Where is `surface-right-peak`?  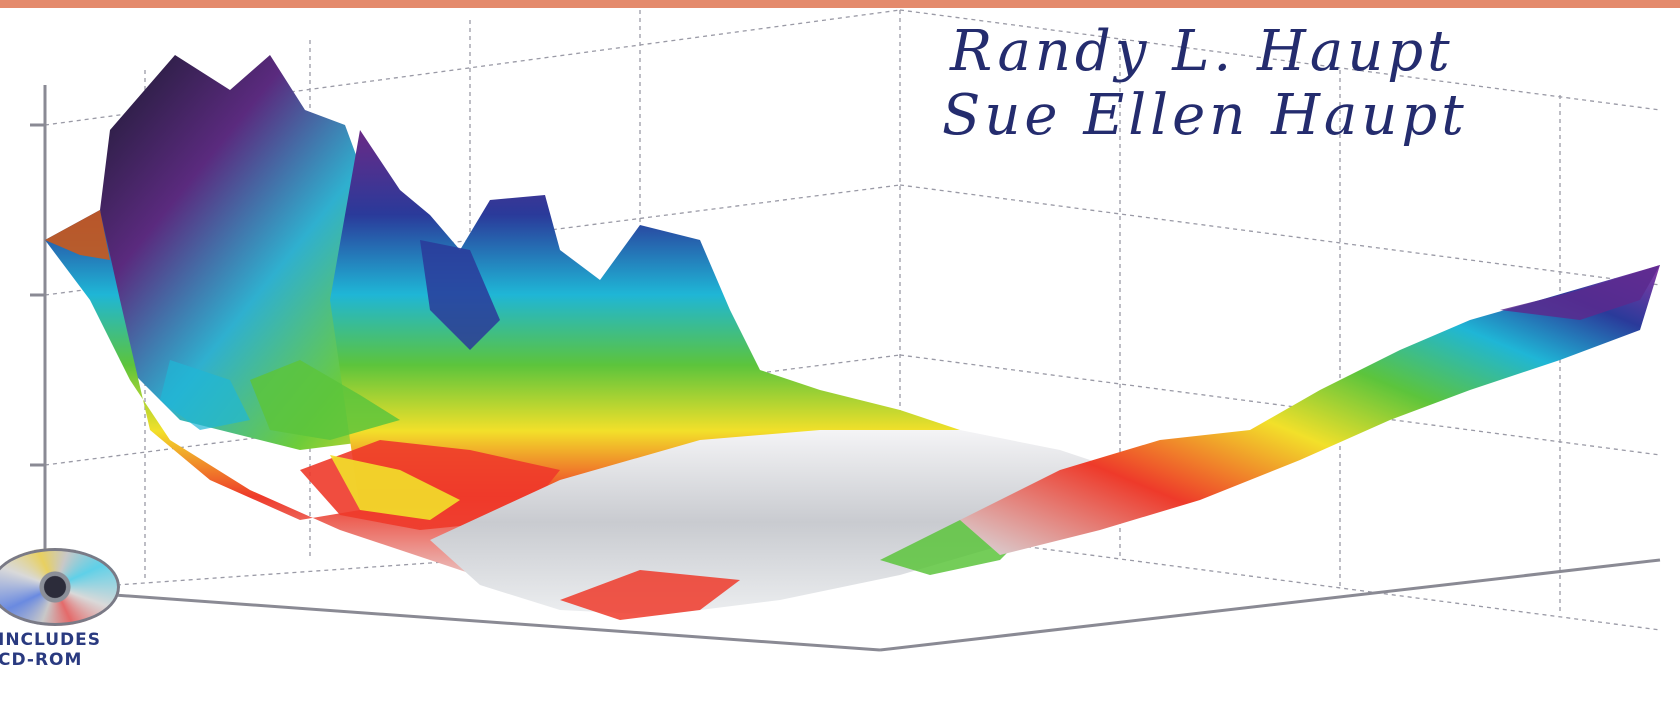
surface-right-peak is located at coordinates (1580, 292).